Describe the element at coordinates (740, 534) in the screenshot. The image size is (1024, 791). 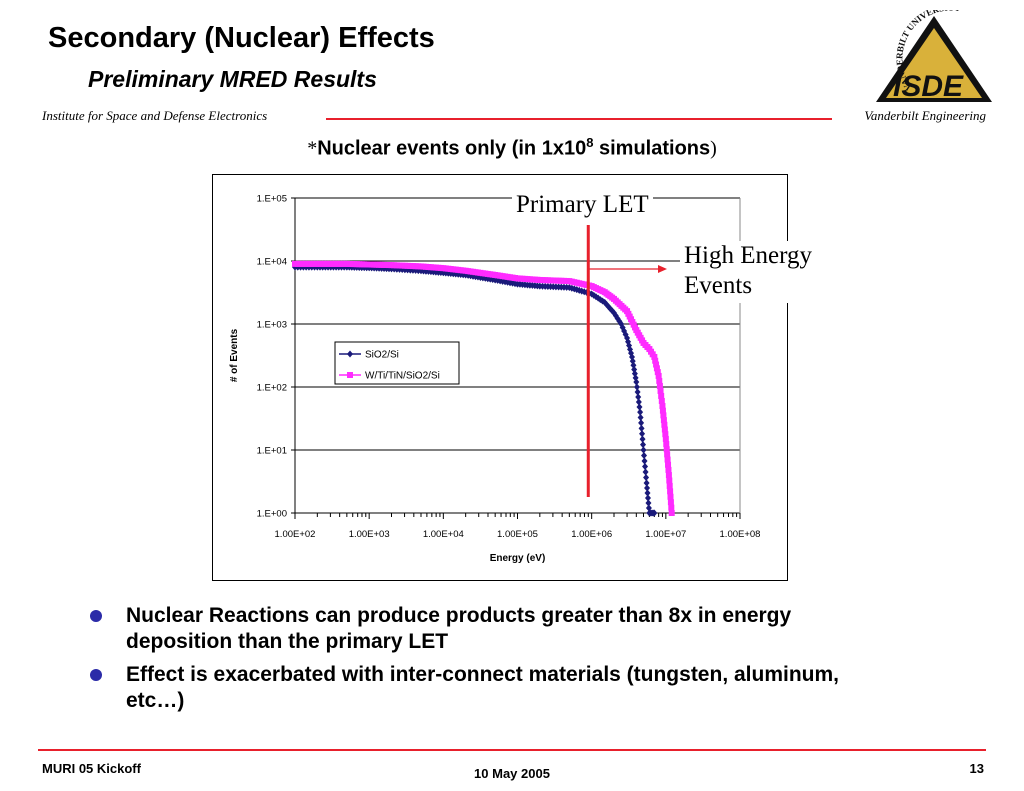
I see `x-tick-label: 1.00E+08` at that location.